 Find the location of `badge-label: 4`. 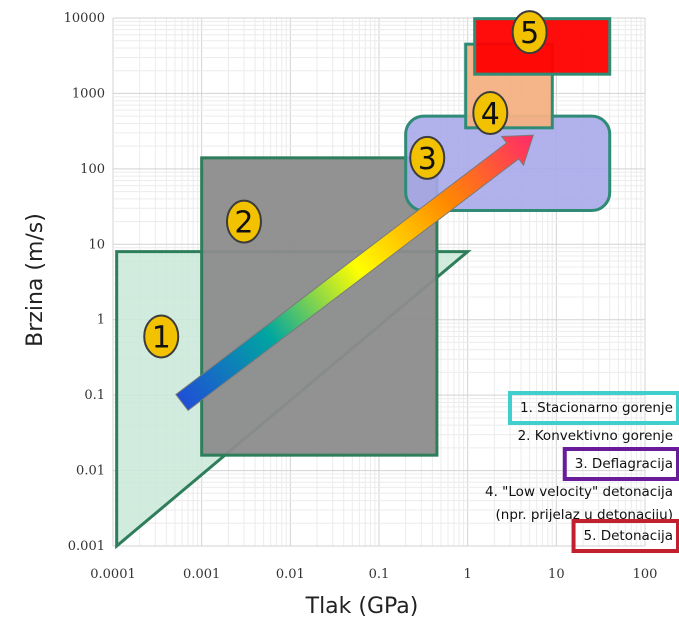

badge-label: 4 is located at coordinates (490, 114).